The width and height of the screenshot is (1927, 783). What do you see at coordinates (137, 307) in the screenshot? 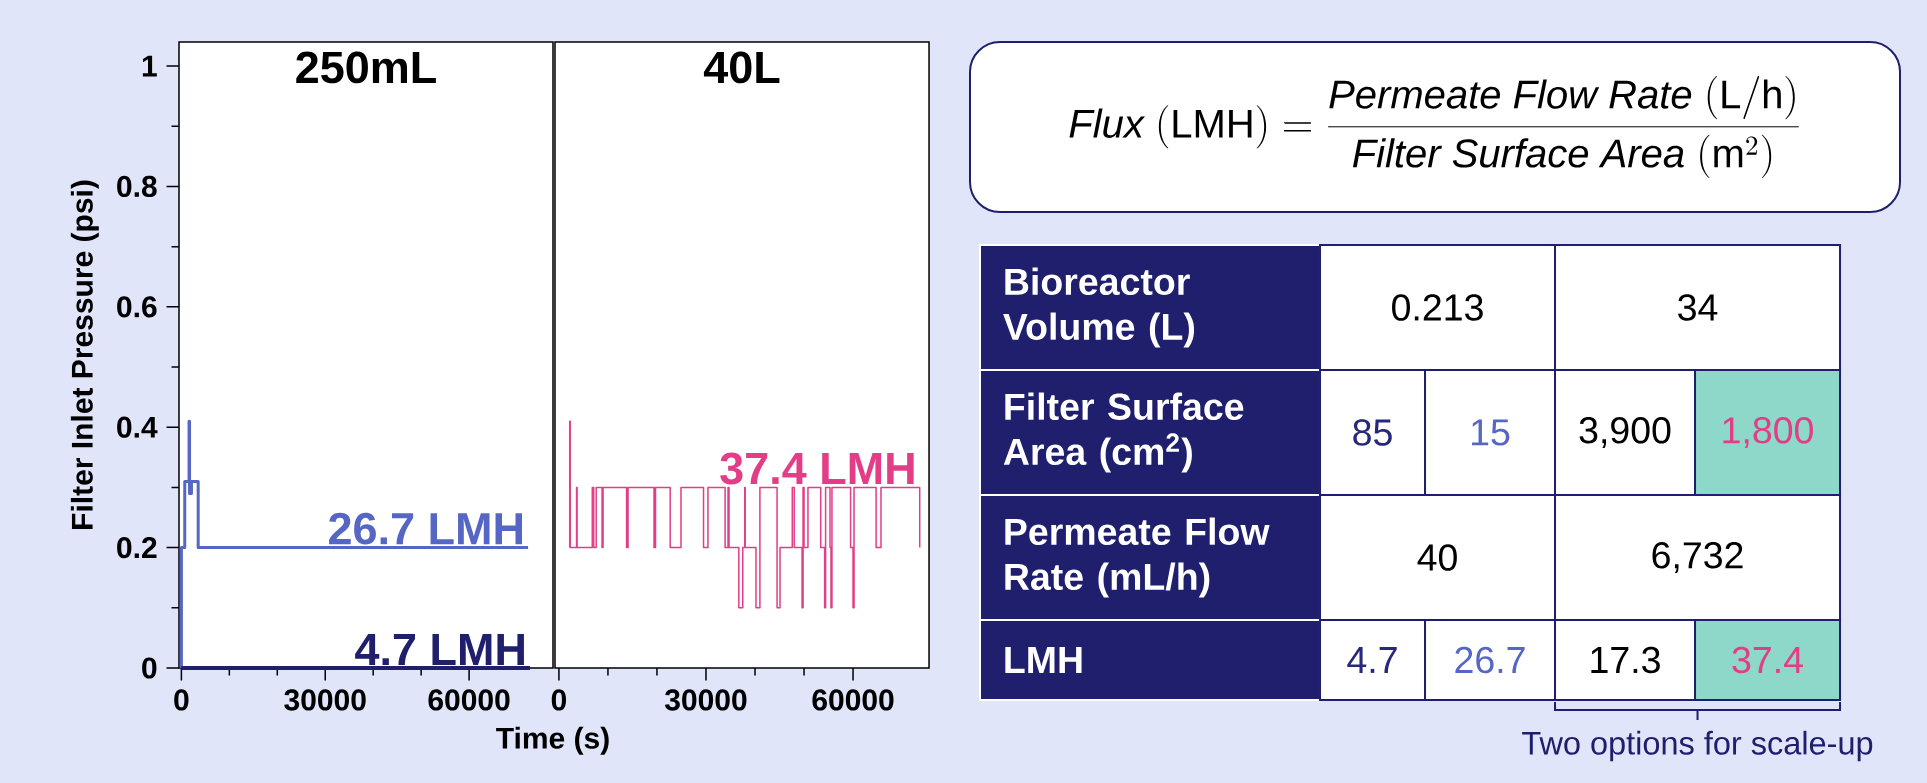
I see `y-tick-label: 0.6` at bounding box center [137, 307].